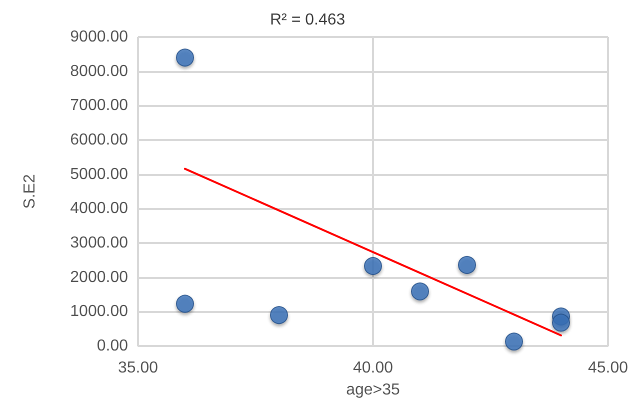 The height and width of the screenshot is (418, 644). Describe the element at coordinates (138, 368) in the screenshot. I see `x-tick-label: 35.00` at that location.